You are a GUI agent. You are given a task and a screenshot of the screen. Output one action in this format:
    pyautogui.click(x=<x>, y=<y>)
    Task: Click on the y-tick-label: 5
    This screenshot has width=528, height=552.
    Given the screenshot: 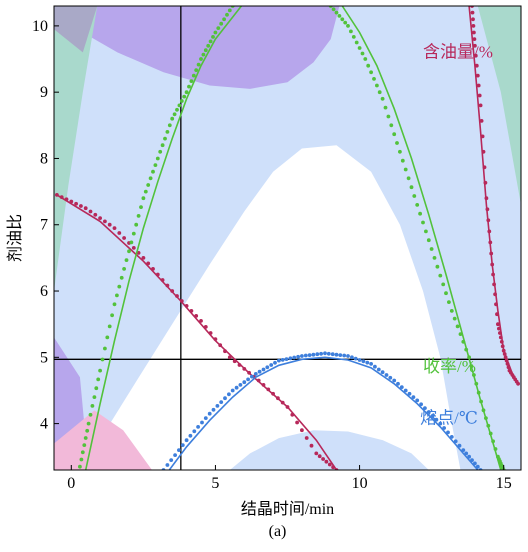 What is the action you would take?
    pyautogui.click(x=44, y=357)
    